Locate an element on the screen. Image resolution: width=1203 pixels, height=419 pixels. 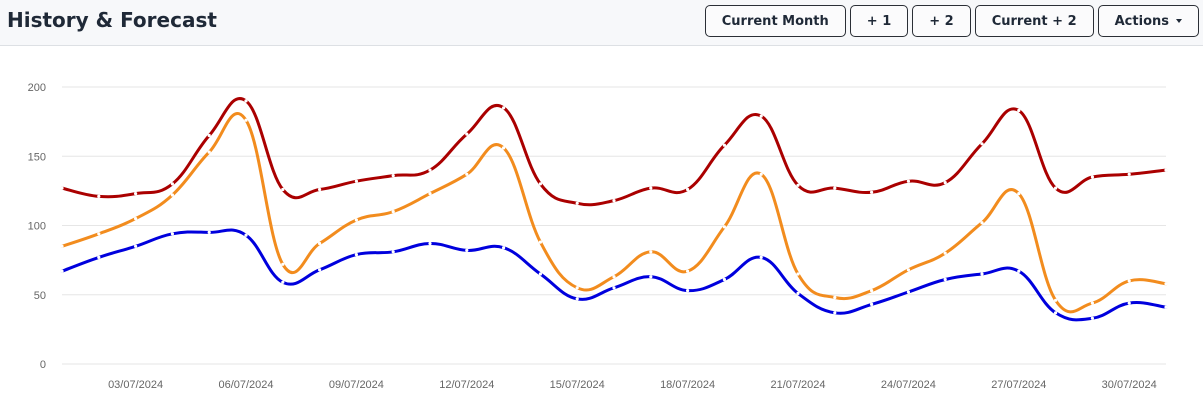
y-tick-label: 200 is located at coordinates (37, 88).